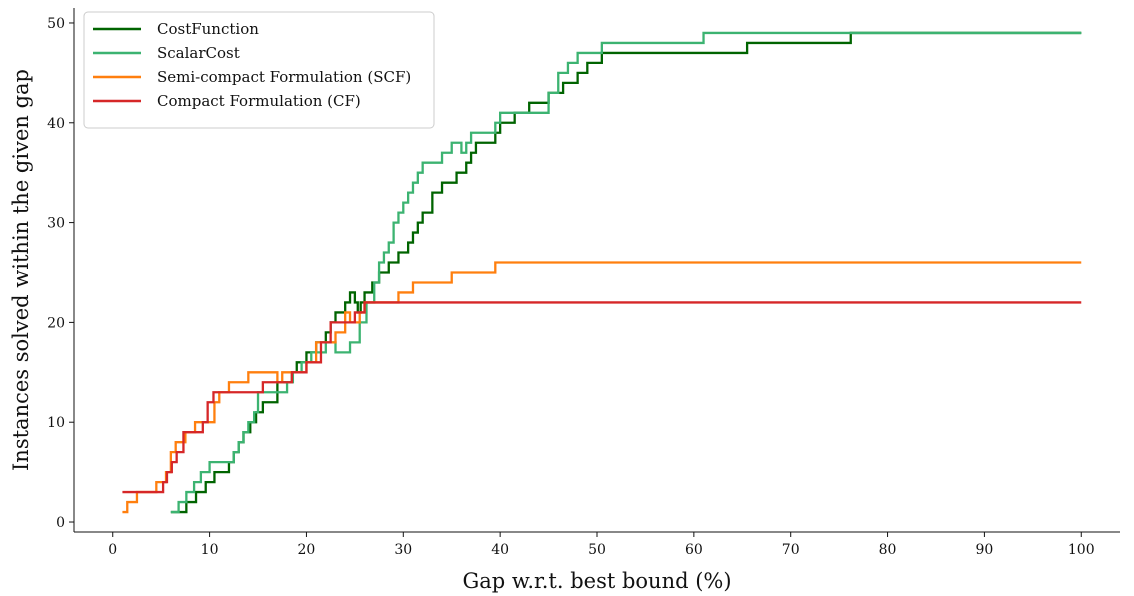  Describe the element at coordinates (597, 550) in the screenshot. I see `x-tick-label: 50` at that location.